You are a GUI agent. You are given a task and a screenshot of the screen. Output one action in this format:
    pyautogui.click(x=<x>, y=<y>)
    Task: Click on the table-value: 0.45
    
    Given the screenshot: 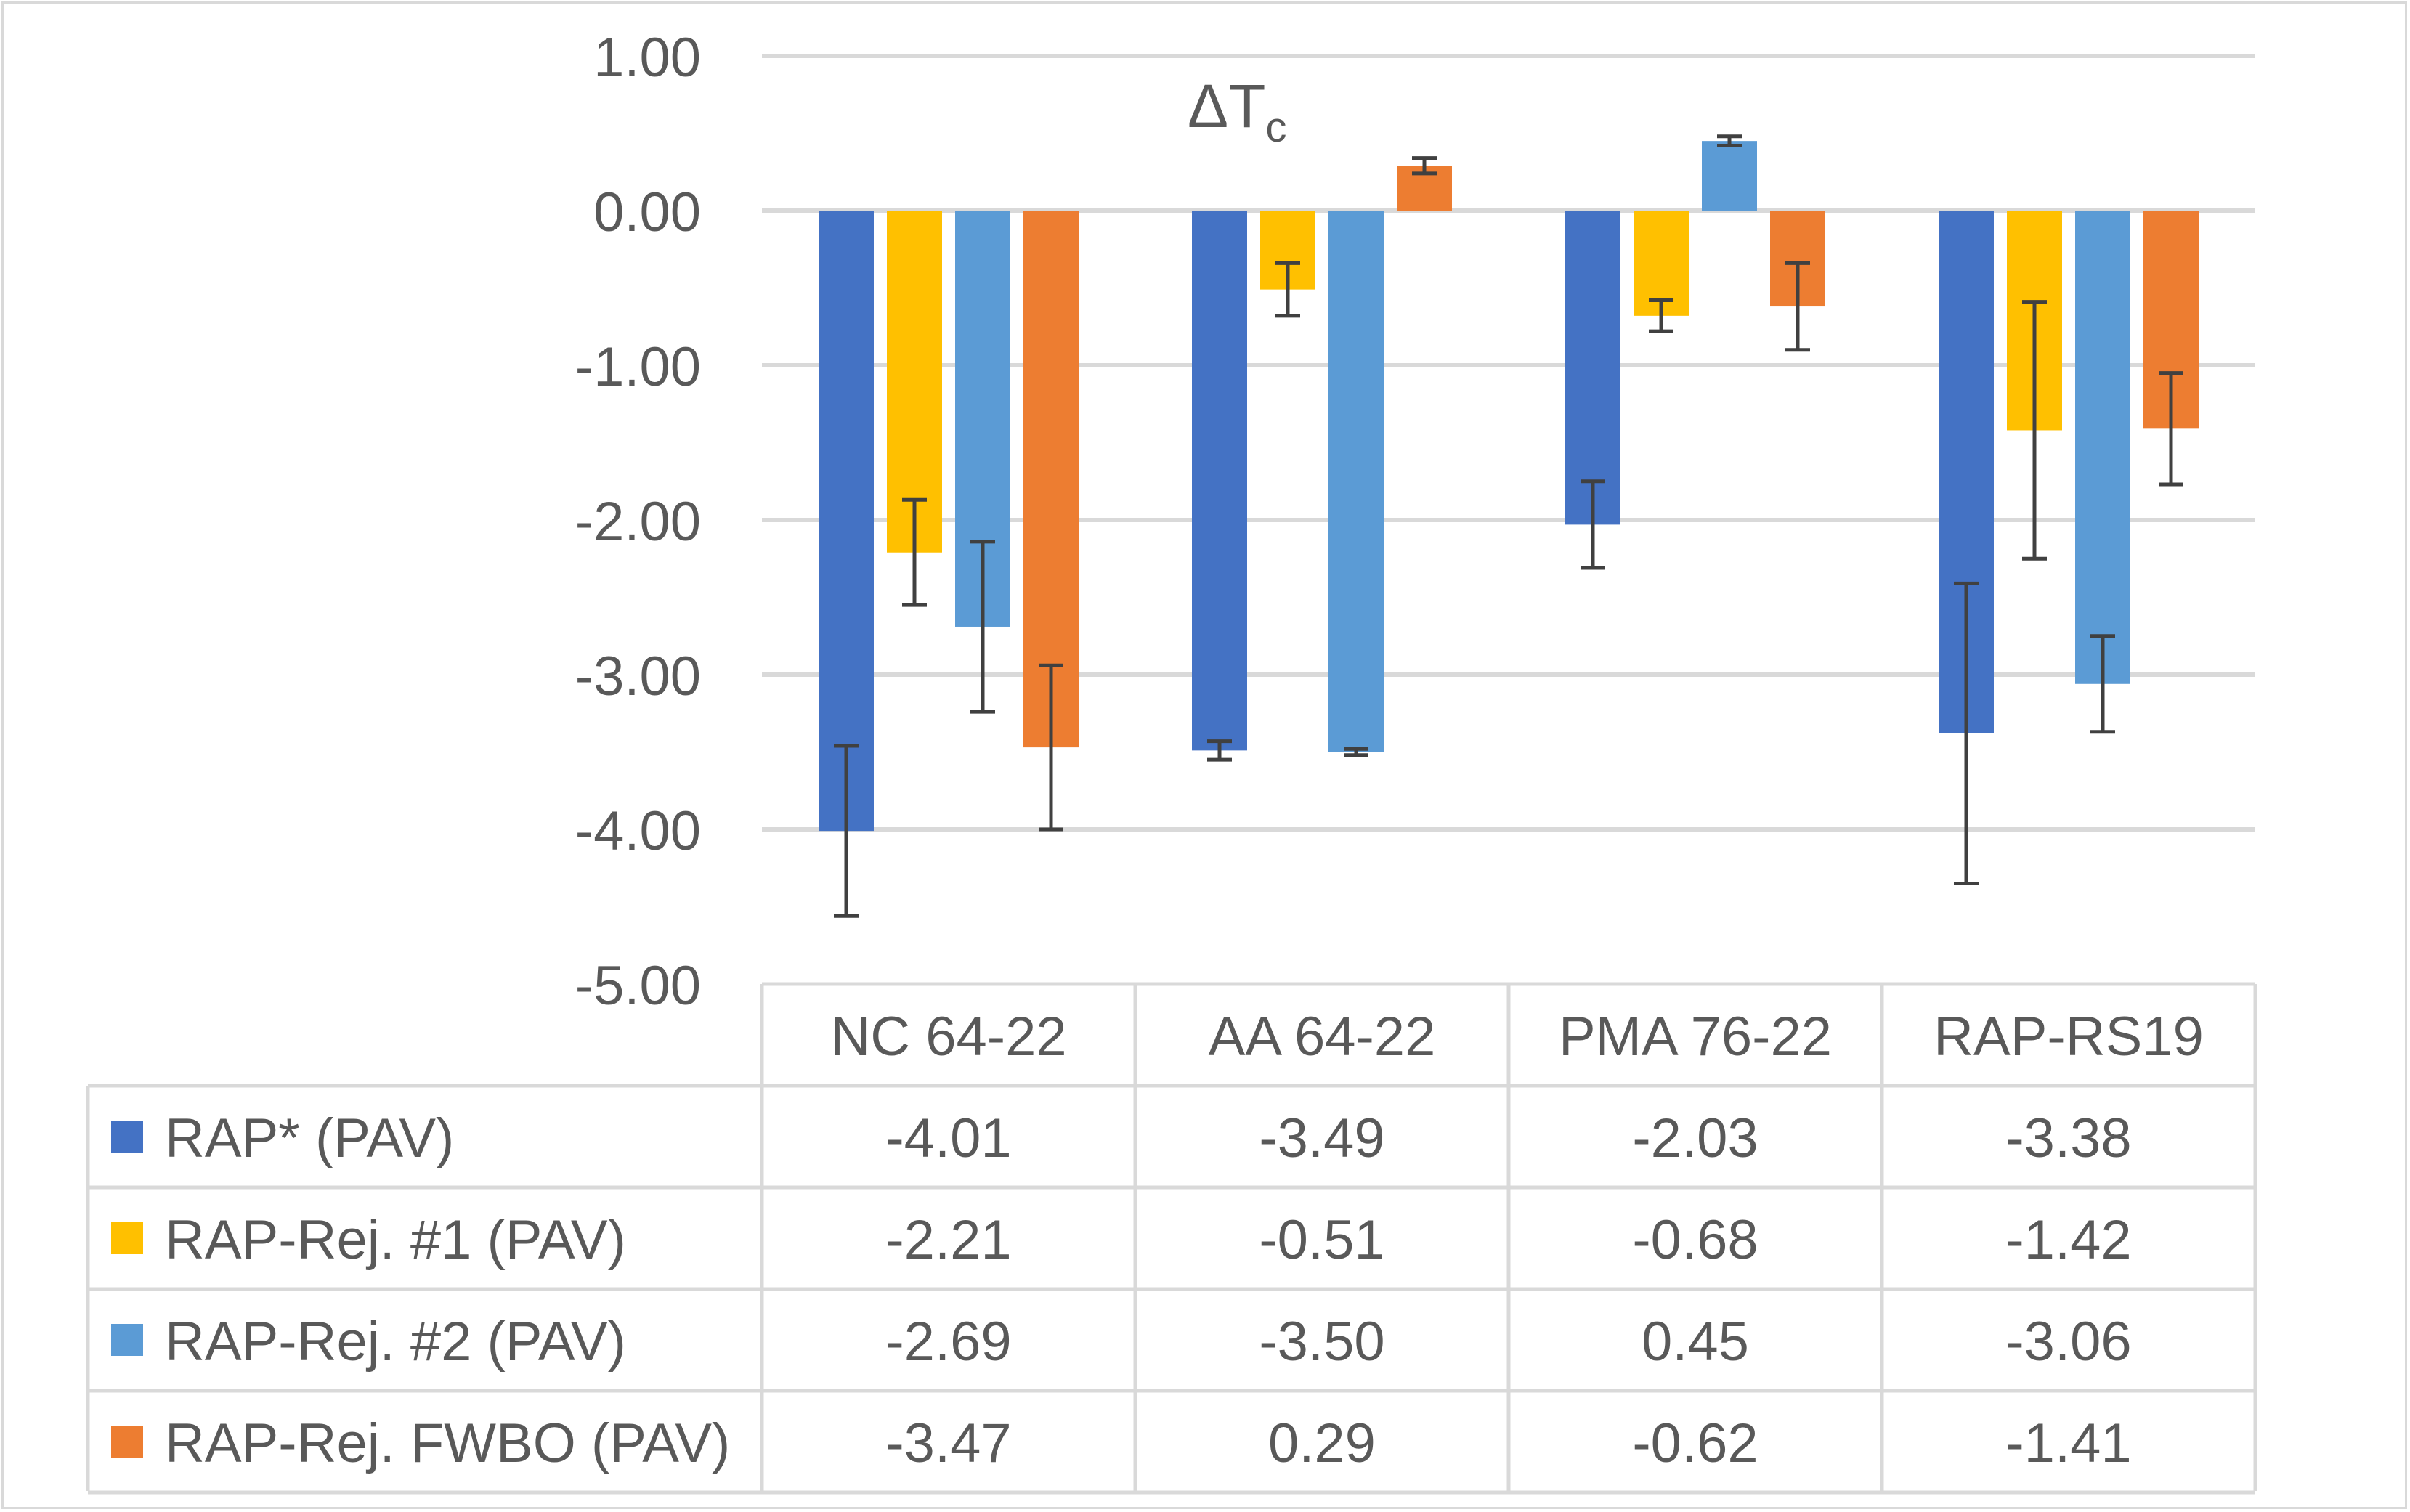 What is the action you would take?
    pyautogui.click(x=1695, y=1342)
    